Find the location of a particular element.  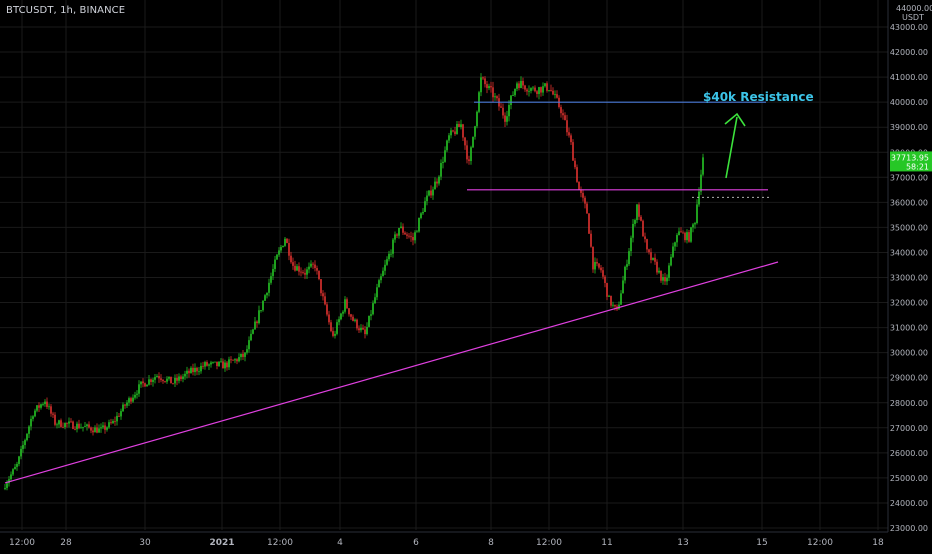

price-tick-label: 43000.00 is located at coordinates (909, 27).